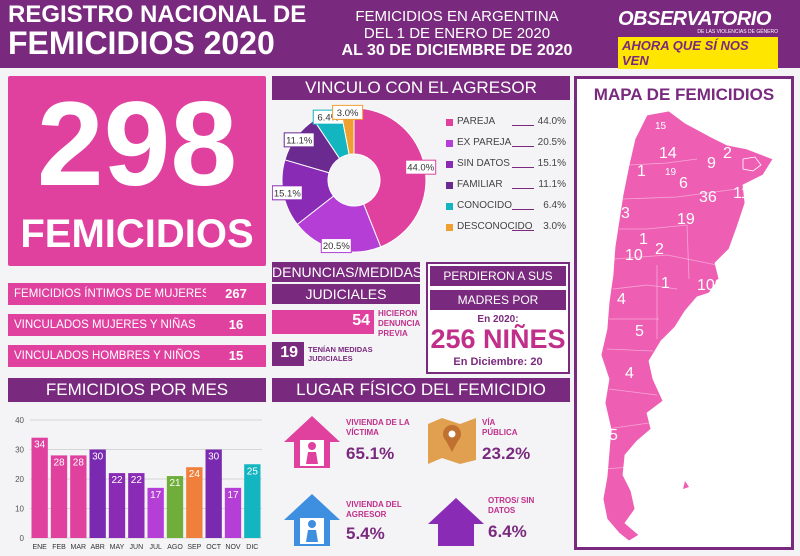 The height and width of the screenshot is (556, 800). Describe the element at coordinates (137, 234) in the screenshot. I see `total-label: FEMICIDIOS` at that location.